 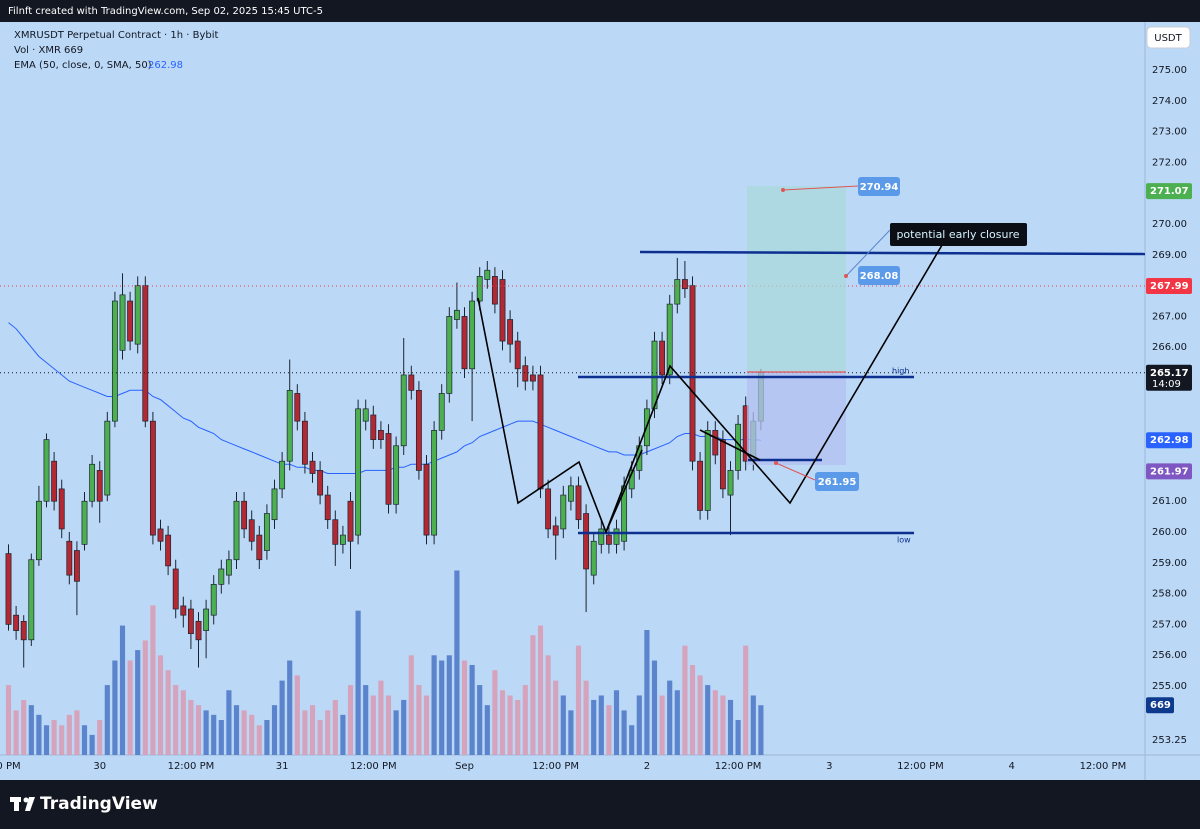 I want to click on note-text: potential early closure, so click(x=957, y=234).